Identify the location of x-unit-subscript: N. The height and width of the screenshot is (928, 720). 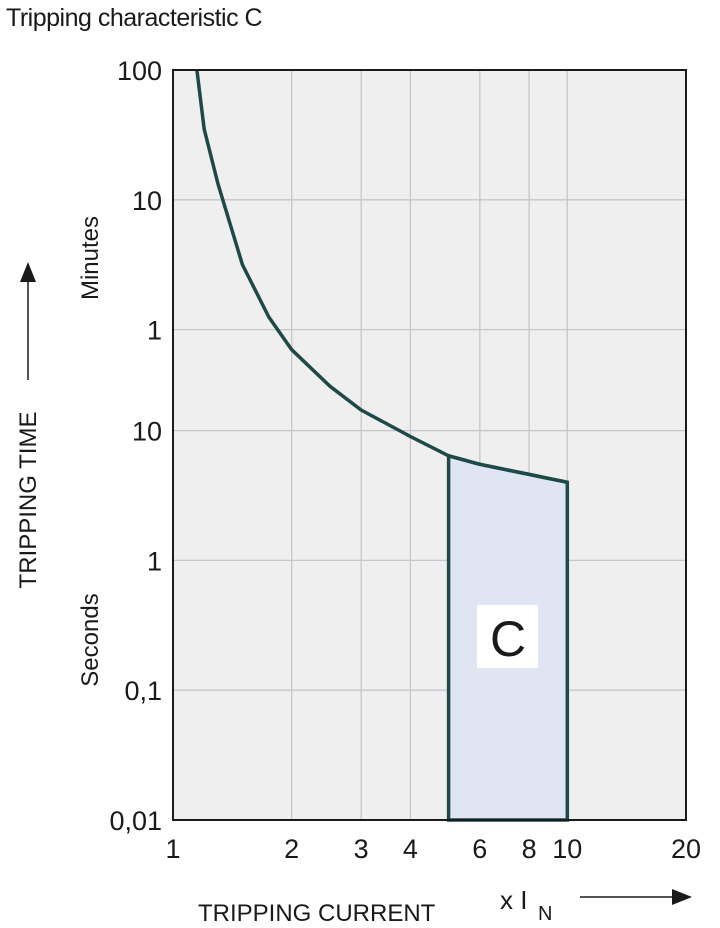
(545, 914).